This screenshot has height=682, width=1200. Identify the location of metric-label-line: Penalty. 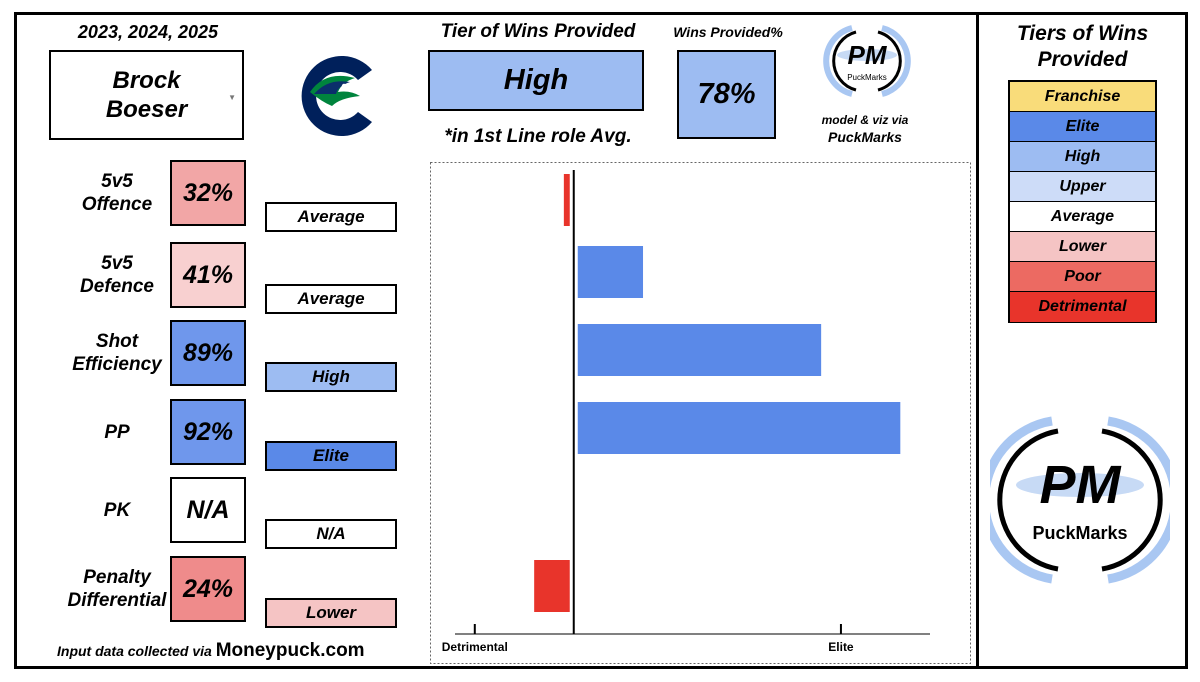
(117, 577).